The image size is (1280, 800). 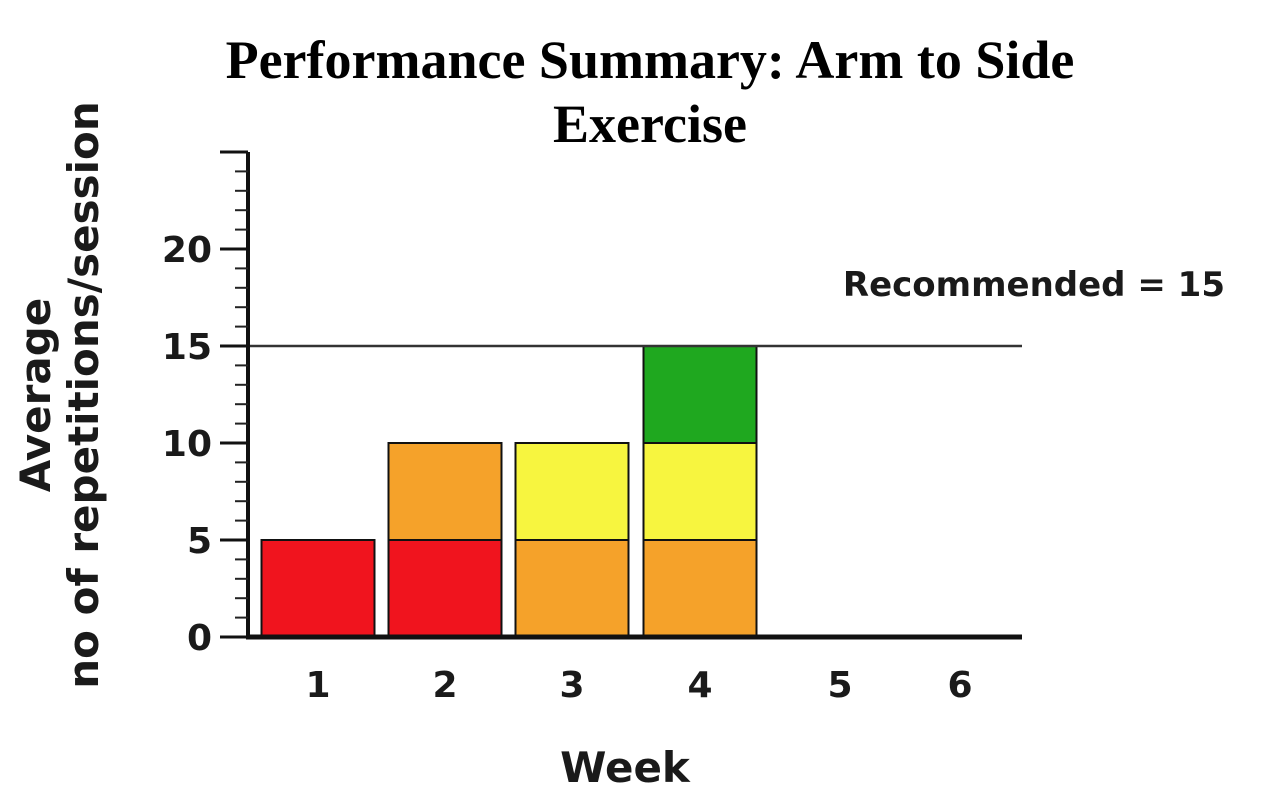 What do you see at coordinates (650, 124) in the screenshot?
I see `chart-title-line-2: Exercise` at bounding box center [650, 124].